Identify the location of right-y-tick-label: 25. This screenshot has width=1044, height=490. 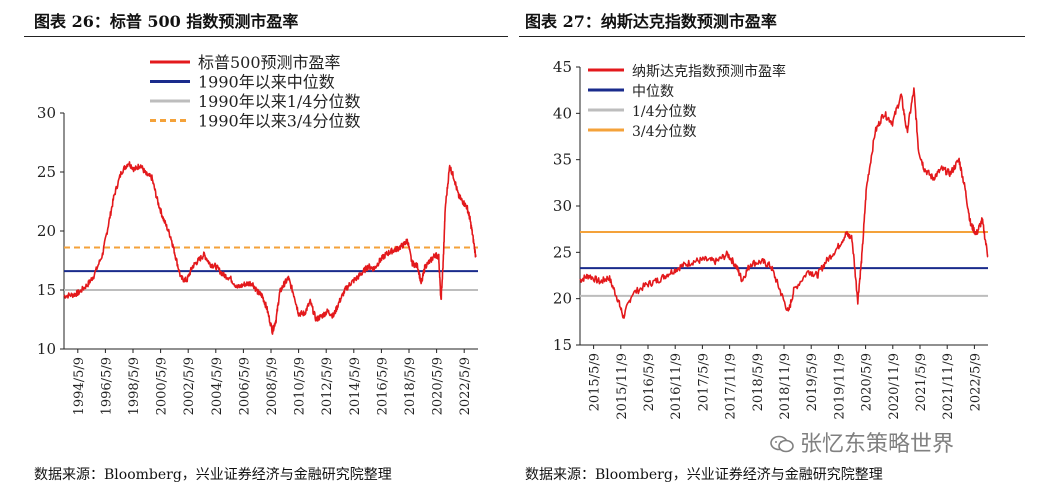
(562, 252).